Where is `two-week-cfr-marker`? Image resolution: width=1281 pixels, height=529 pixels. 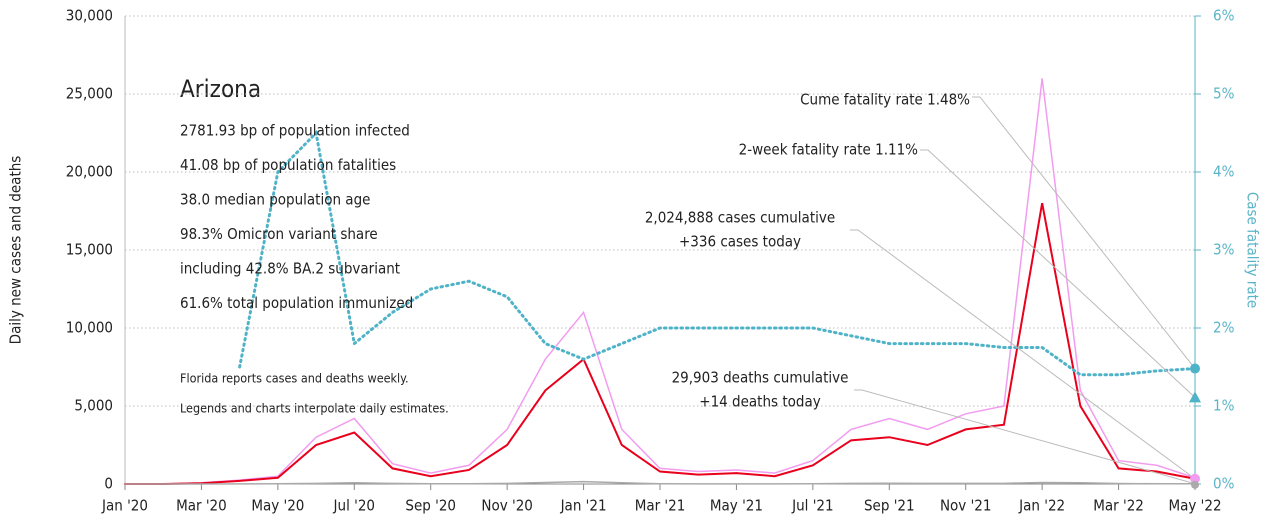 two-week-cfr-marker is located at coordinates (1195, 397).